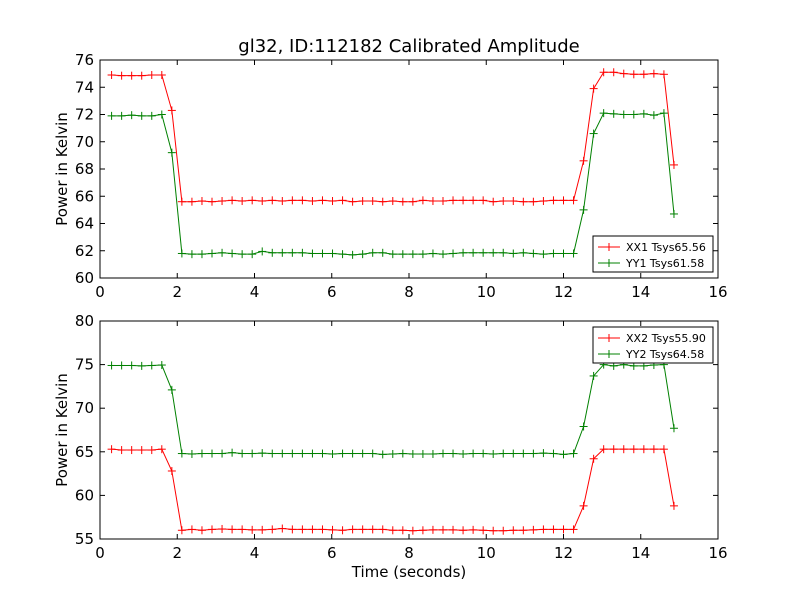  Describe the element at coordinates (666, 338) in the screenshot. I see `legend-label: XX2 Tsys55.90` at that location.